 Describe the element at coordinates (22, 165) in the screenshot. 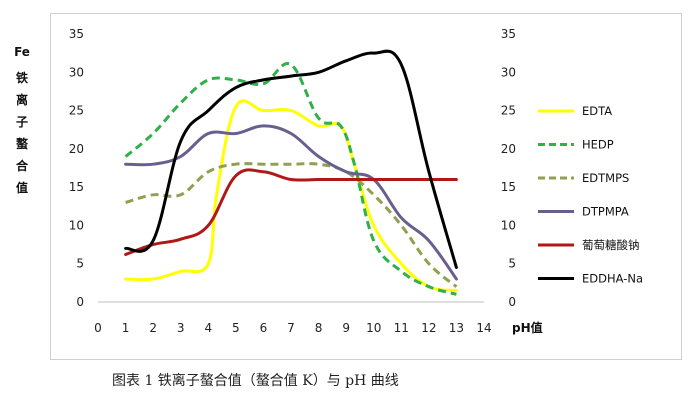

I see `y-axis-title-char: 合` at that location.